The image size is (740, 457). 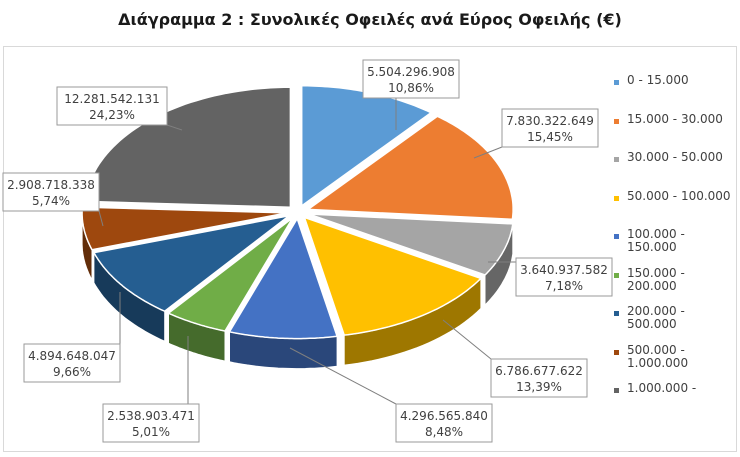 I want to click on data-label-value: 12.281.542.131, so click(x=111, y=99).